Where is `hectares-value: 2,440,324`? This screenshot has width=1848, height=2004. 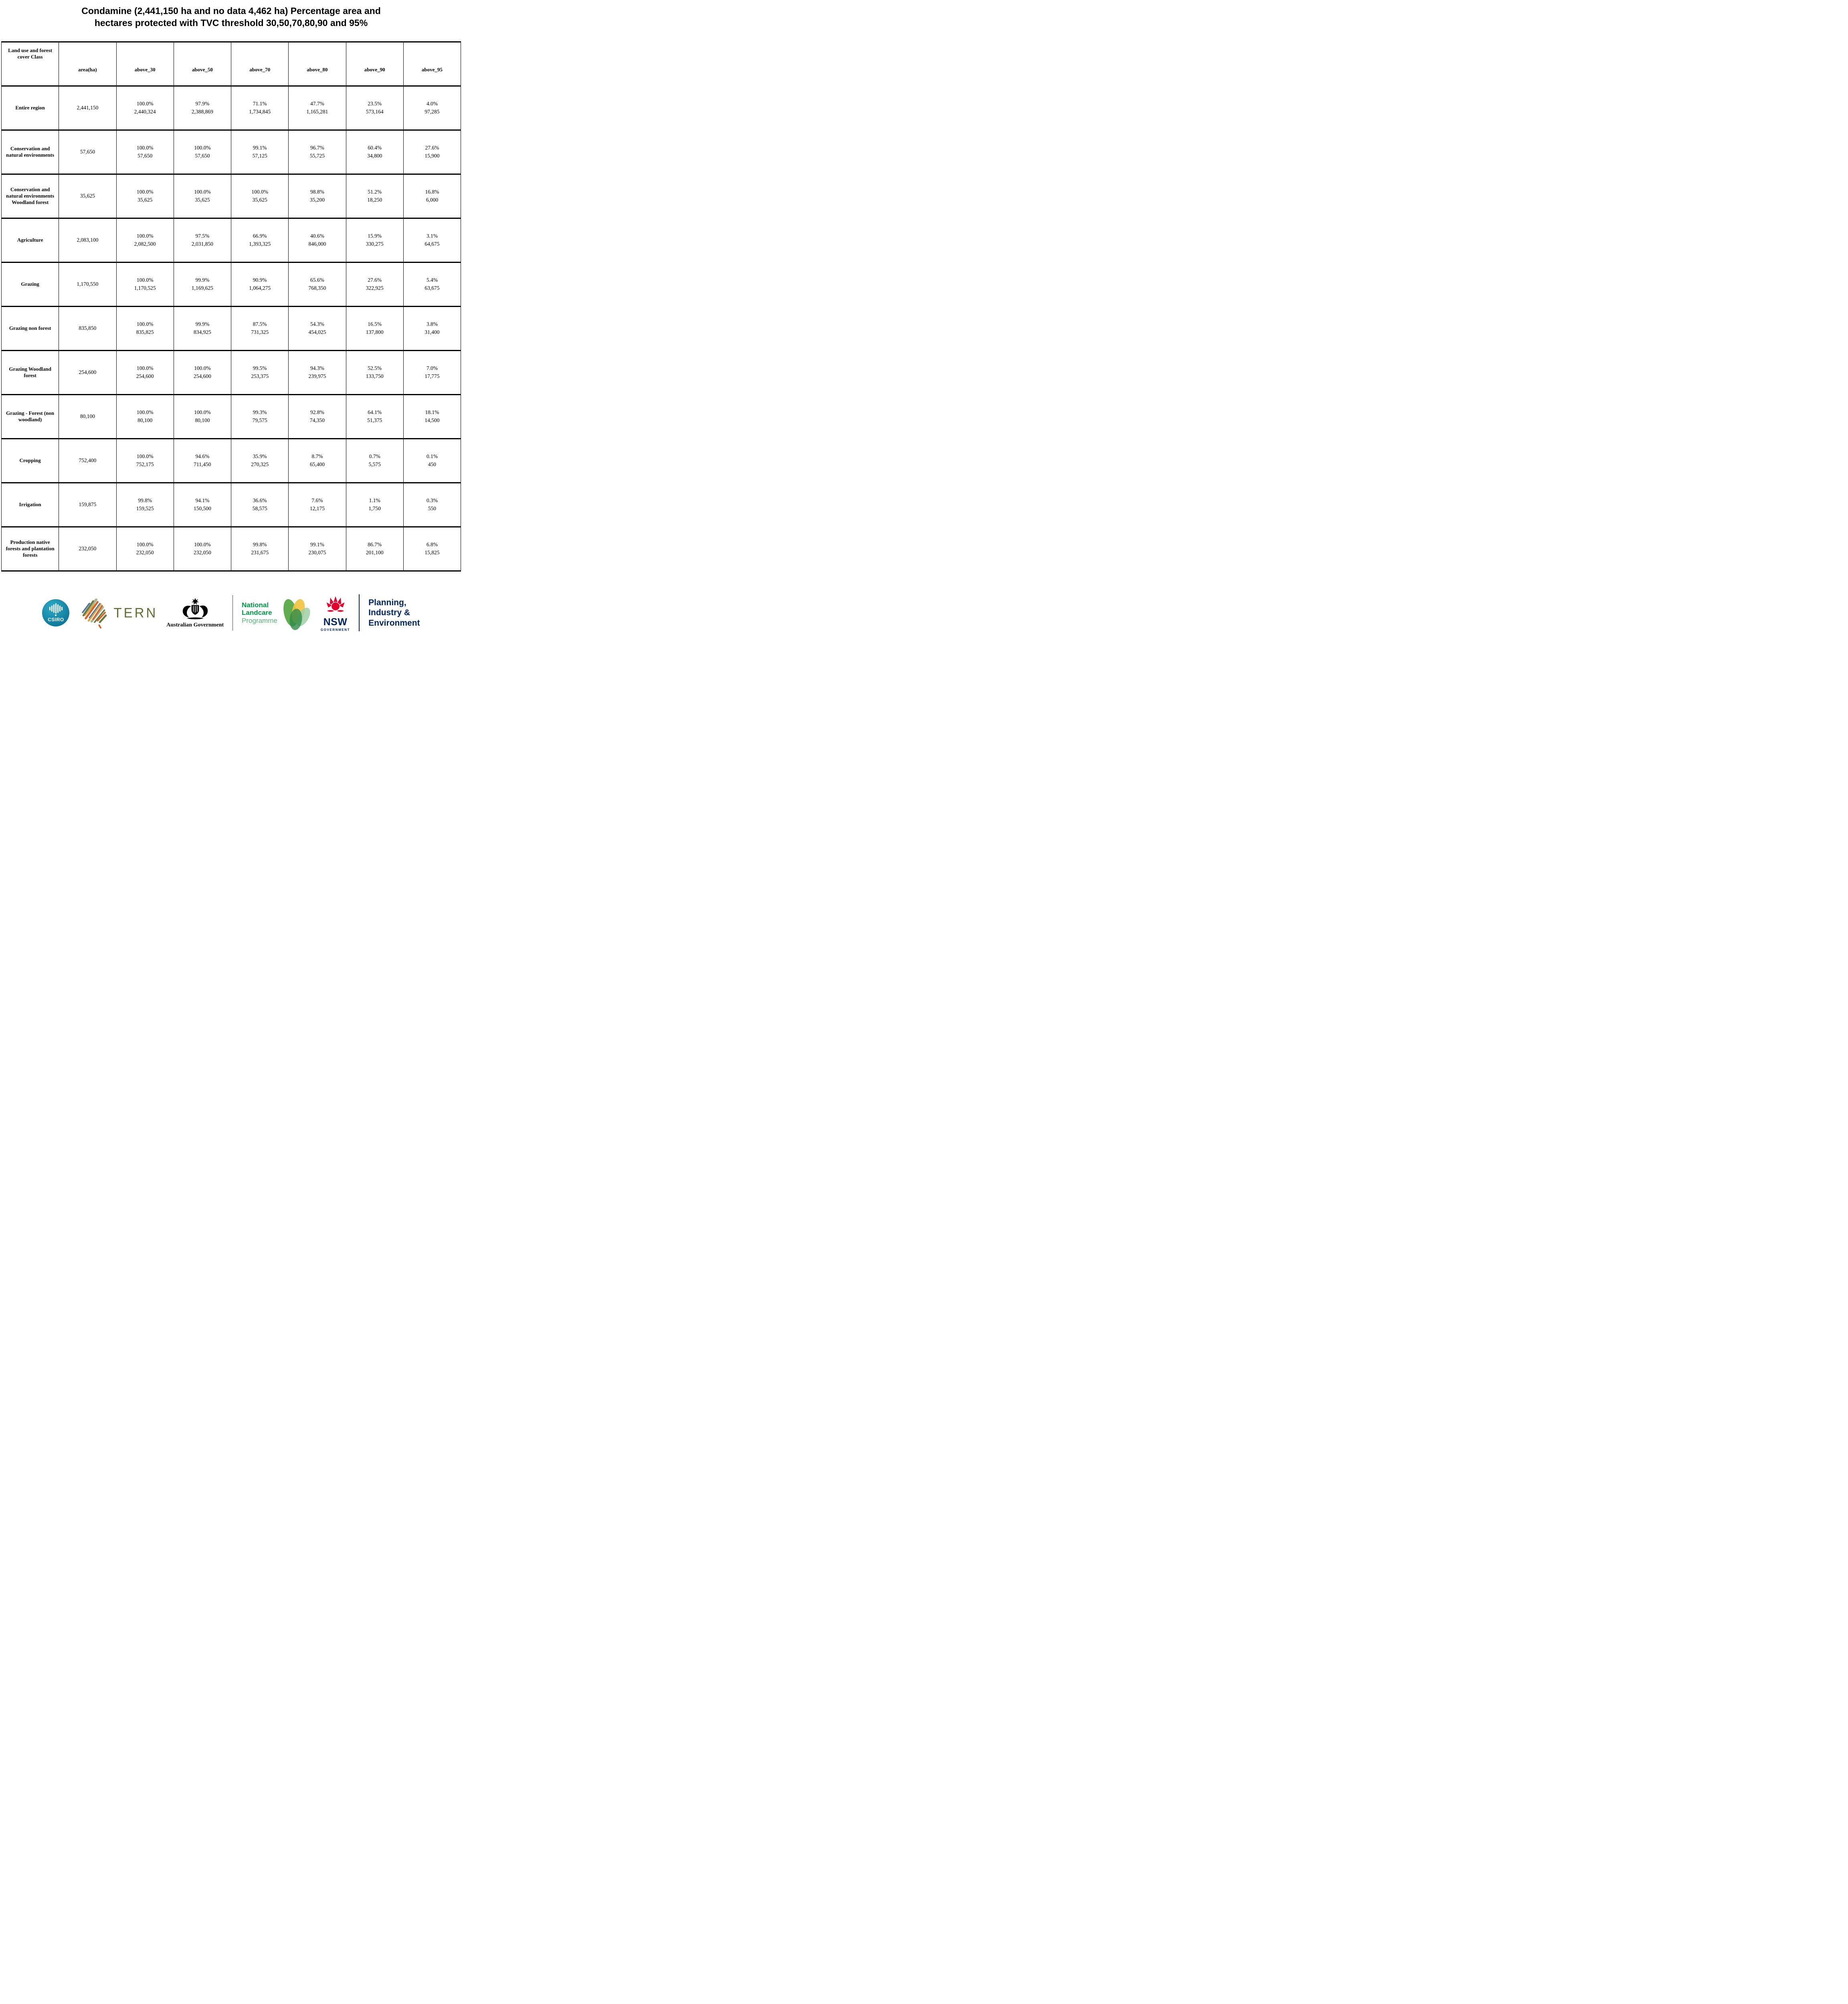 hectares-value: 2,440,324 is located at coordinates (145, 112).